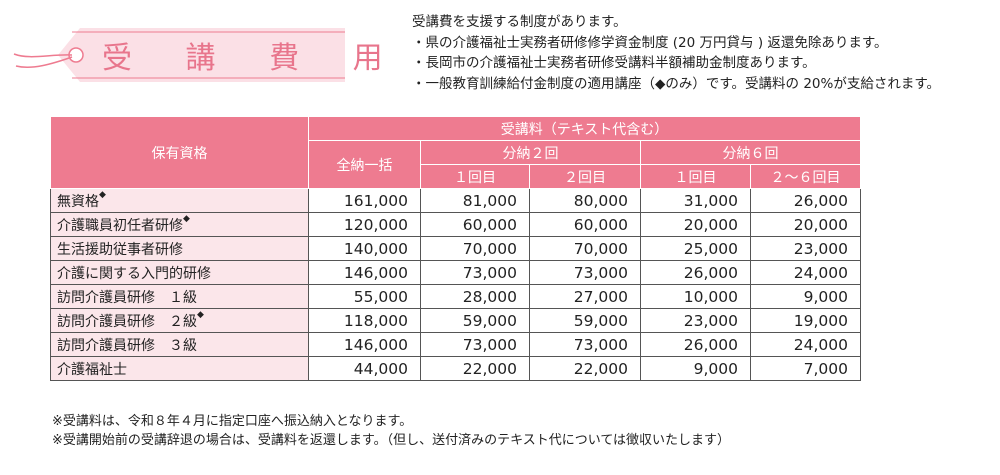  Describe the element at coordinates (179, 368) in the screenshot. I see `row-label: 介護福祉士` at that location.